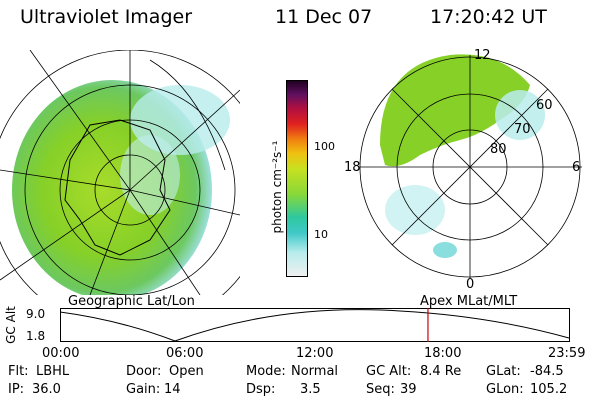 This screenshot has height=400, width=600. I want to click on colorbar-unit-label: photon cm⁻²s⁻¹, so click(277, 187).